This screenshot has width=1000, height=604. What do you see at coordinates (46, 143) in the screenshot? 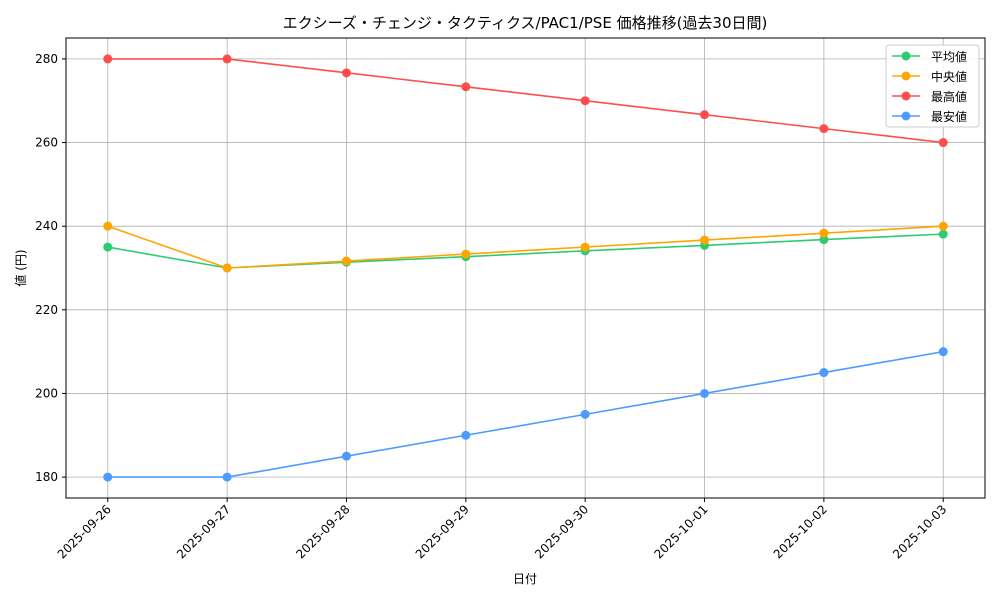
I see `y-tick-label: 260` at bounding box center [46, 143].